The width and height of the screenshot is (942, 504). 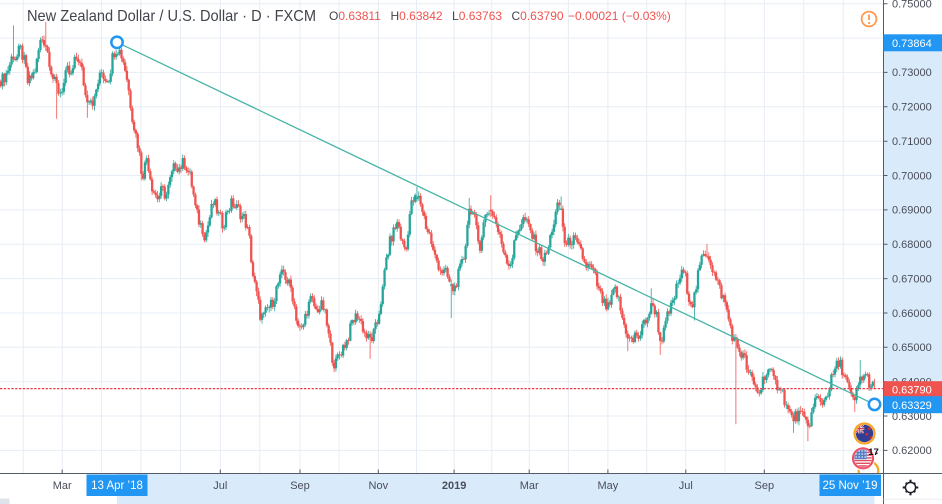 What do you see at coordinates (454, 486) in the screenshot?
I see `svg-text: 2019` at bounding box center [454, 486].